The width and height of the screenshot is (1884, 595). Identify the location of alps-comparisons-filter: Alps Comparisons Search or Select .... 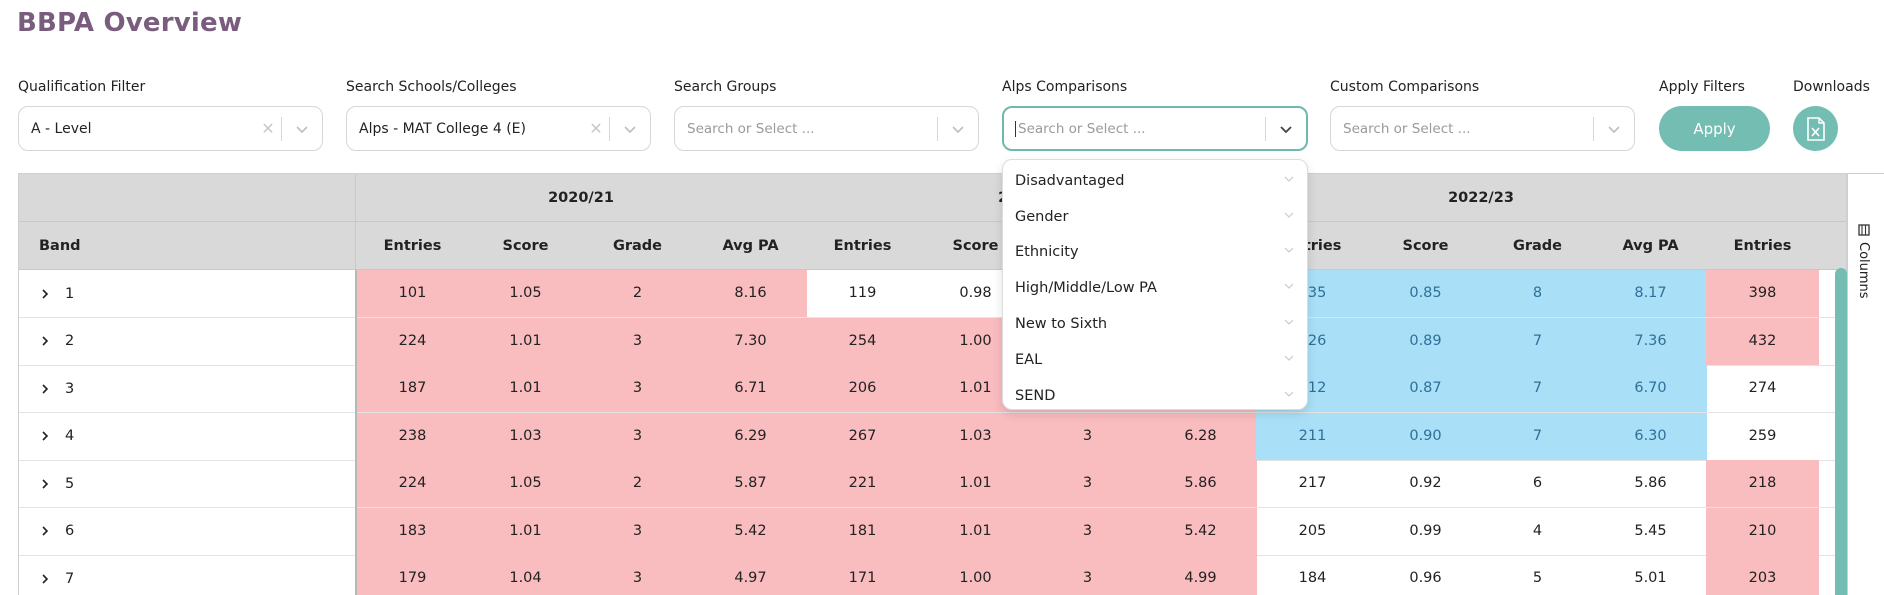
(1155, 114).